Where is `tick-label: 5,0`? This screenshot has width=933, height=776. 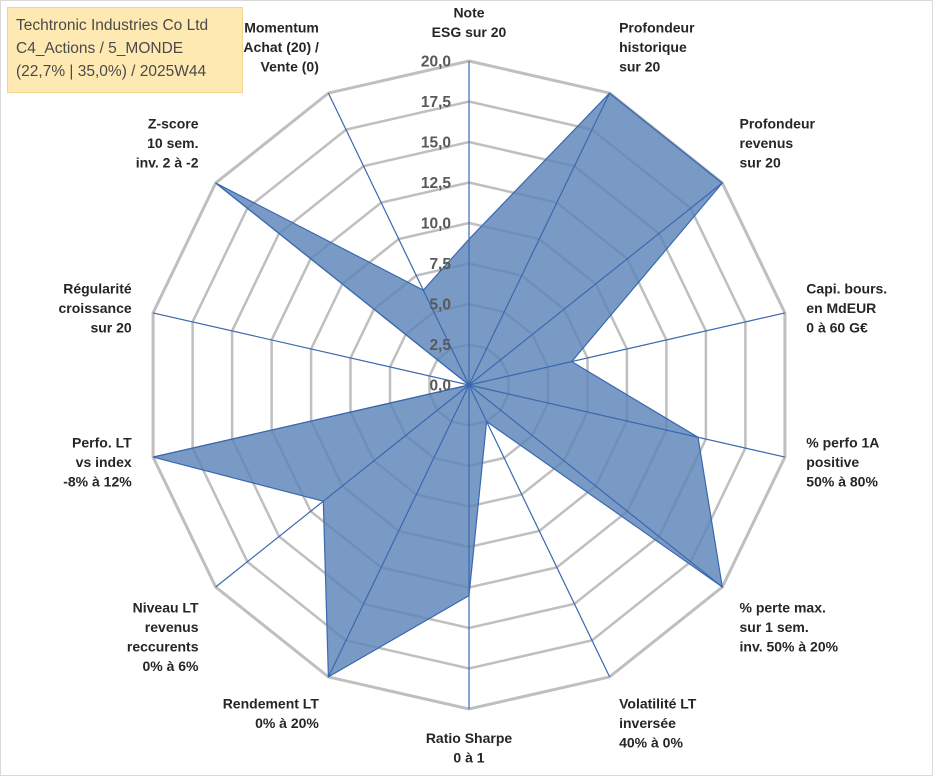
tick-label: 5,0 is located at coordinates (440, 305).